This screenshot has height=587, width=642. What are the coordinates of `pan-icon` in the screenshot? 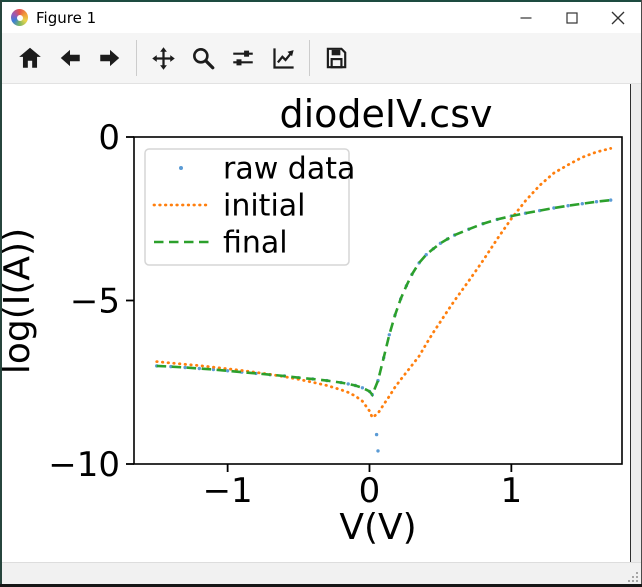 It's located at (163, 58).